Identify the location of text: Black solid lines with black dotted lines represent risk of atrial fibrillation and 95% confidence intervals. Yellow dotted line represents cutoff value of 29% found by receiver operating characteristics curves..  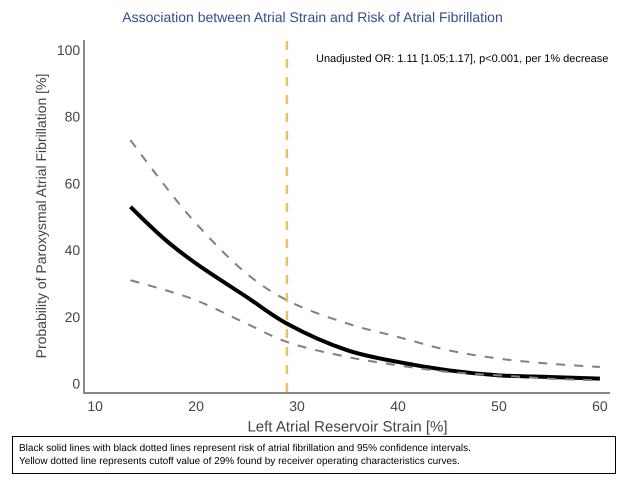
(245, 455).